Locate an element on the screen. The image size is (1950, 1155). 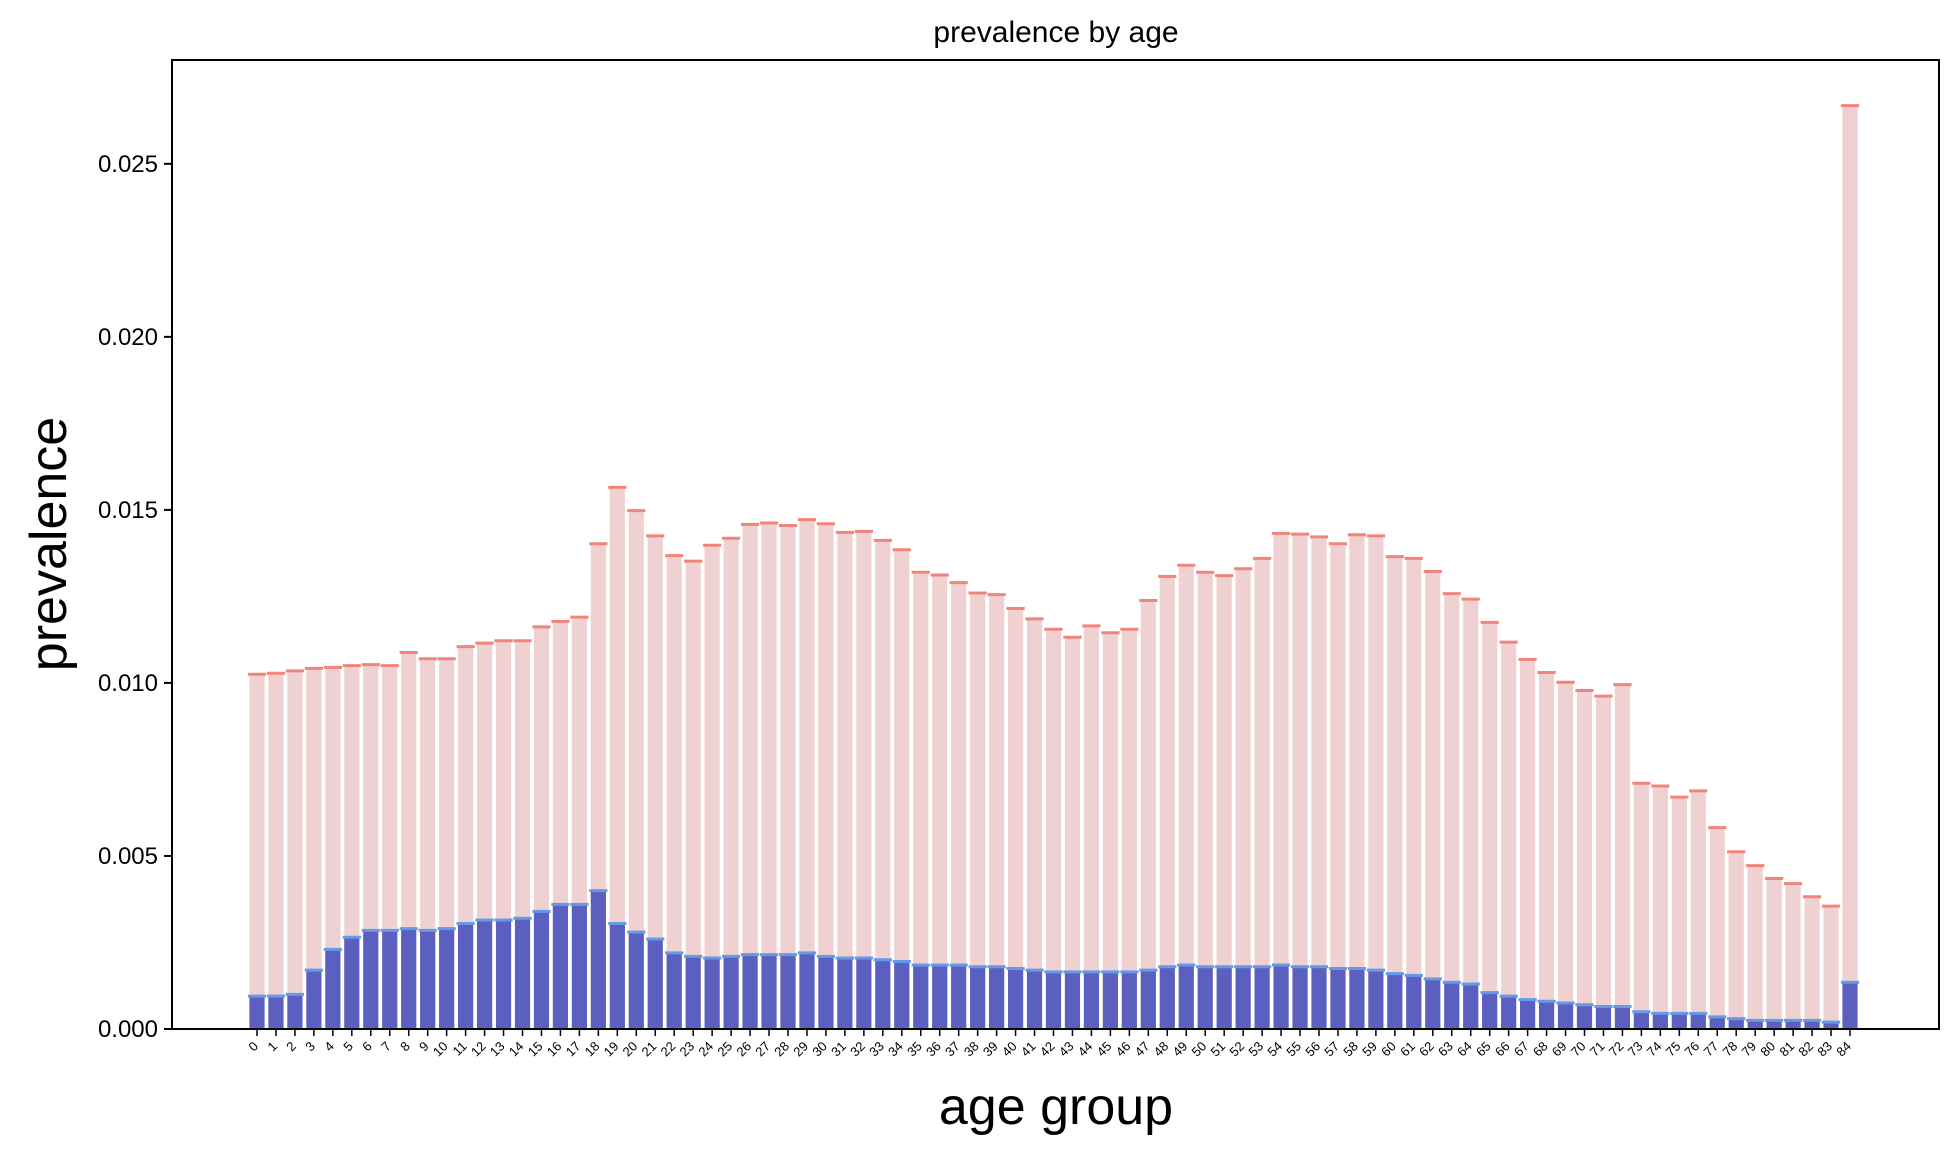
x-tick-label: 44 is located at coordinates (1085, 1049).